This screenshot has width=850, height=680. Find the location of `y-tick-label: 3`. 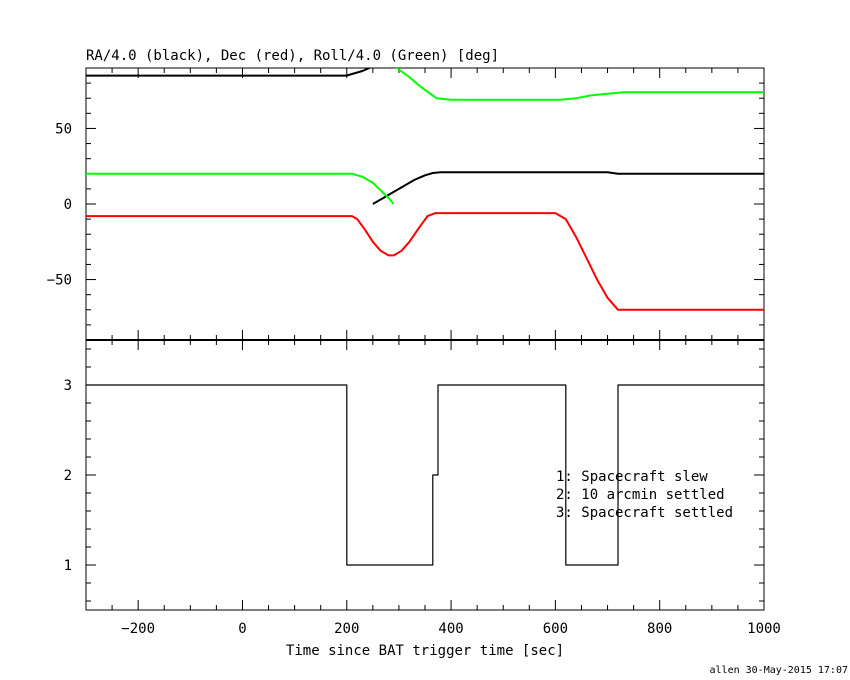

y-tick-label: 3 is located at coordinates (68, 386).